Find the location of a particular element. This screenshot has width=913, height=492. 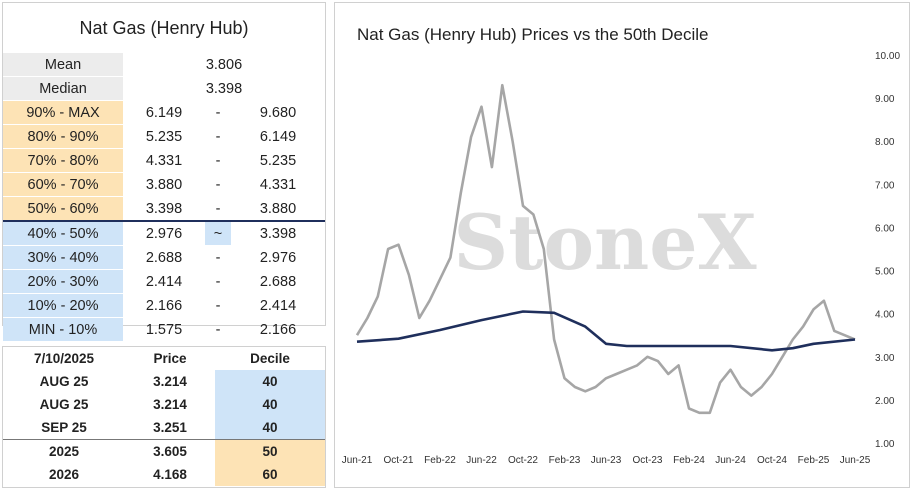

median-series-line is located at coordinates (606, 331).